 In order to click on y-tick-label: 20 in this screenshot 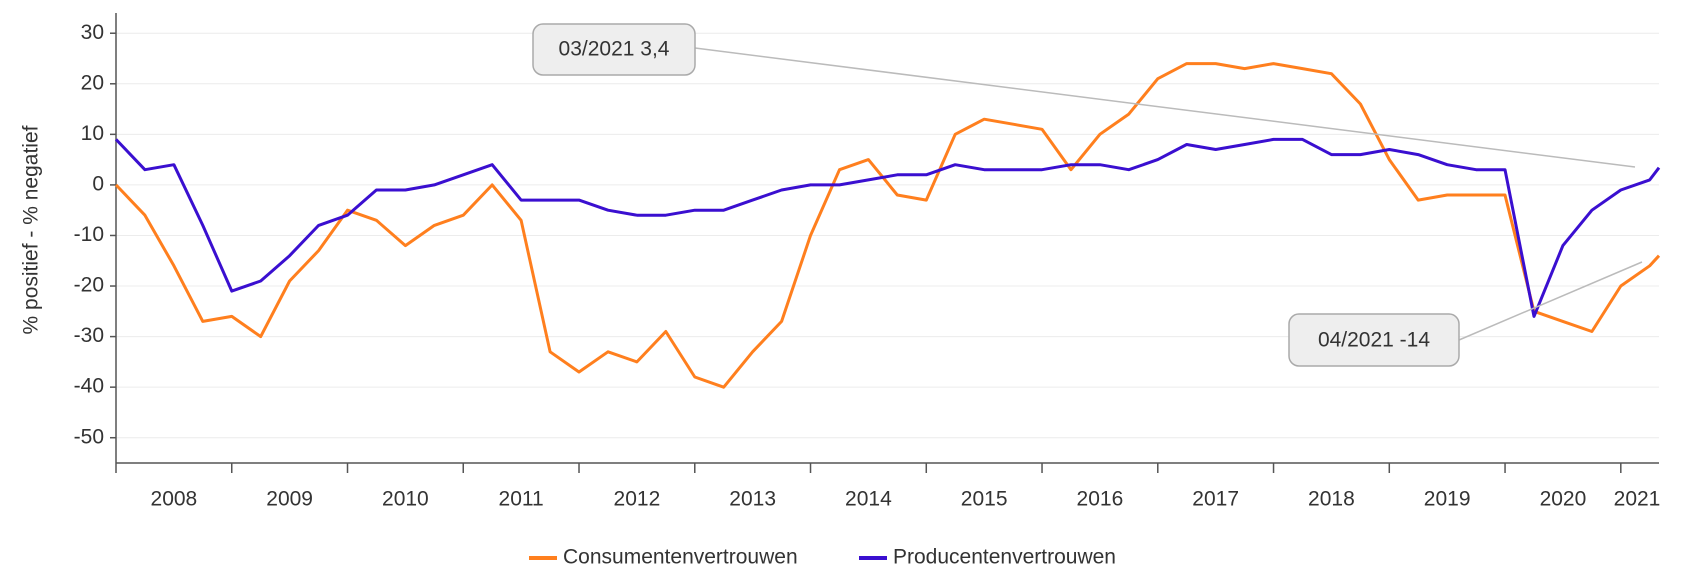, I will do `click(92, 82)`.